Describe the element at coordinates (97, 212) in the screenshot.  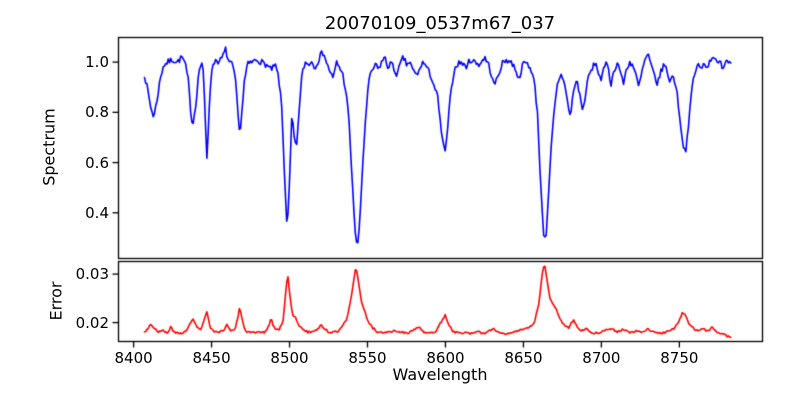
I see `spectrum-ytick-label: 0.4` at that location.